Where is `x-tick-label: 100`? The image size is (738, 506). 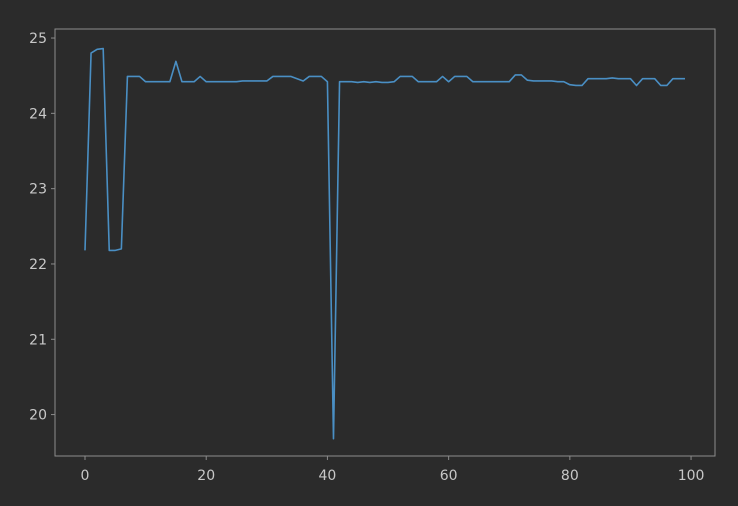
x-tick-label: 100 is located at coordinates (691, 476).